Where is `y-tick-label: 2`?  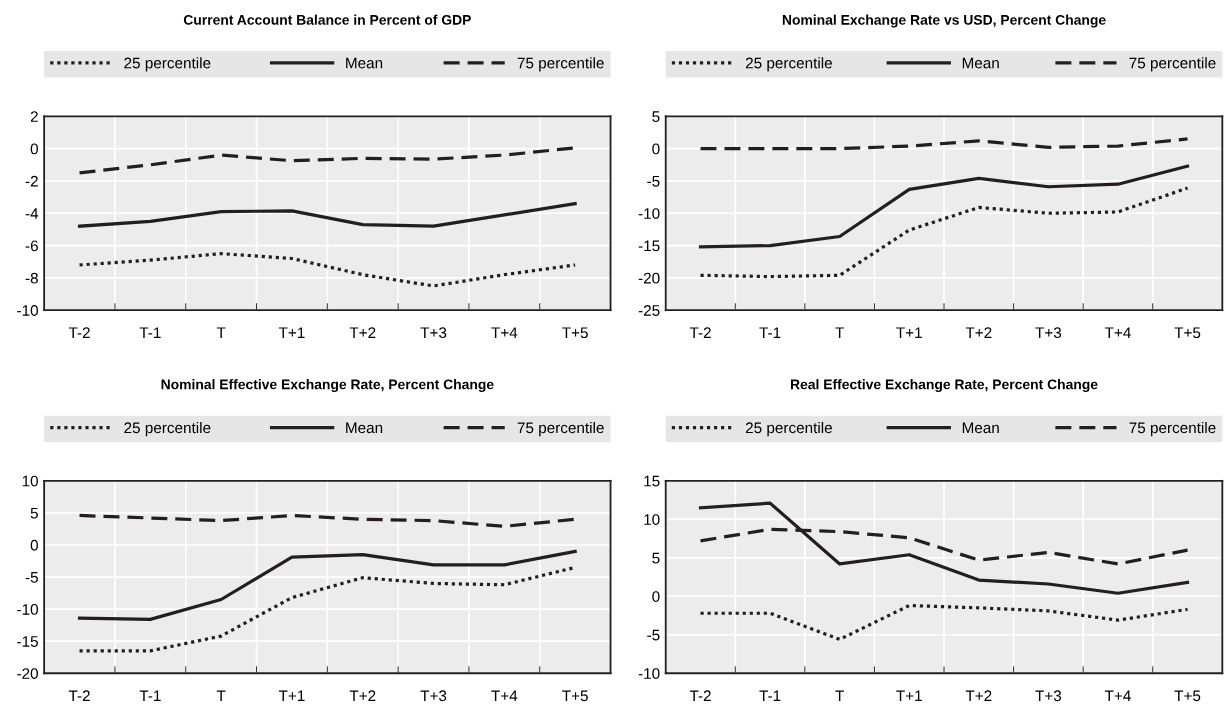
y-tick-label: 2 is located at coordinates (34, 116).